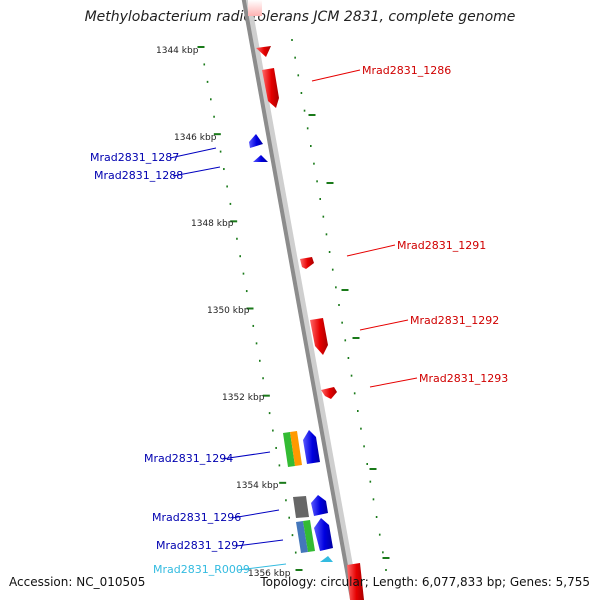 Image resolution: width=600 pixels, height=600 pixels. I want to click on position-label: 1346 kbp, so click(195, 138).